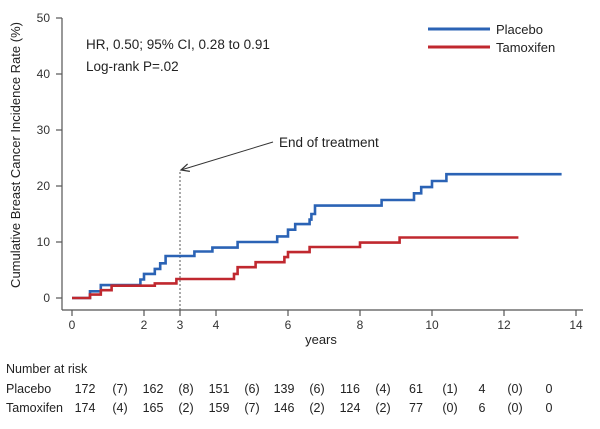  What do you see at coordinates (132, 66) in the screenshot?
I see `log-rank-text: Log-rank P=.02` at bounding box center [132, 66].